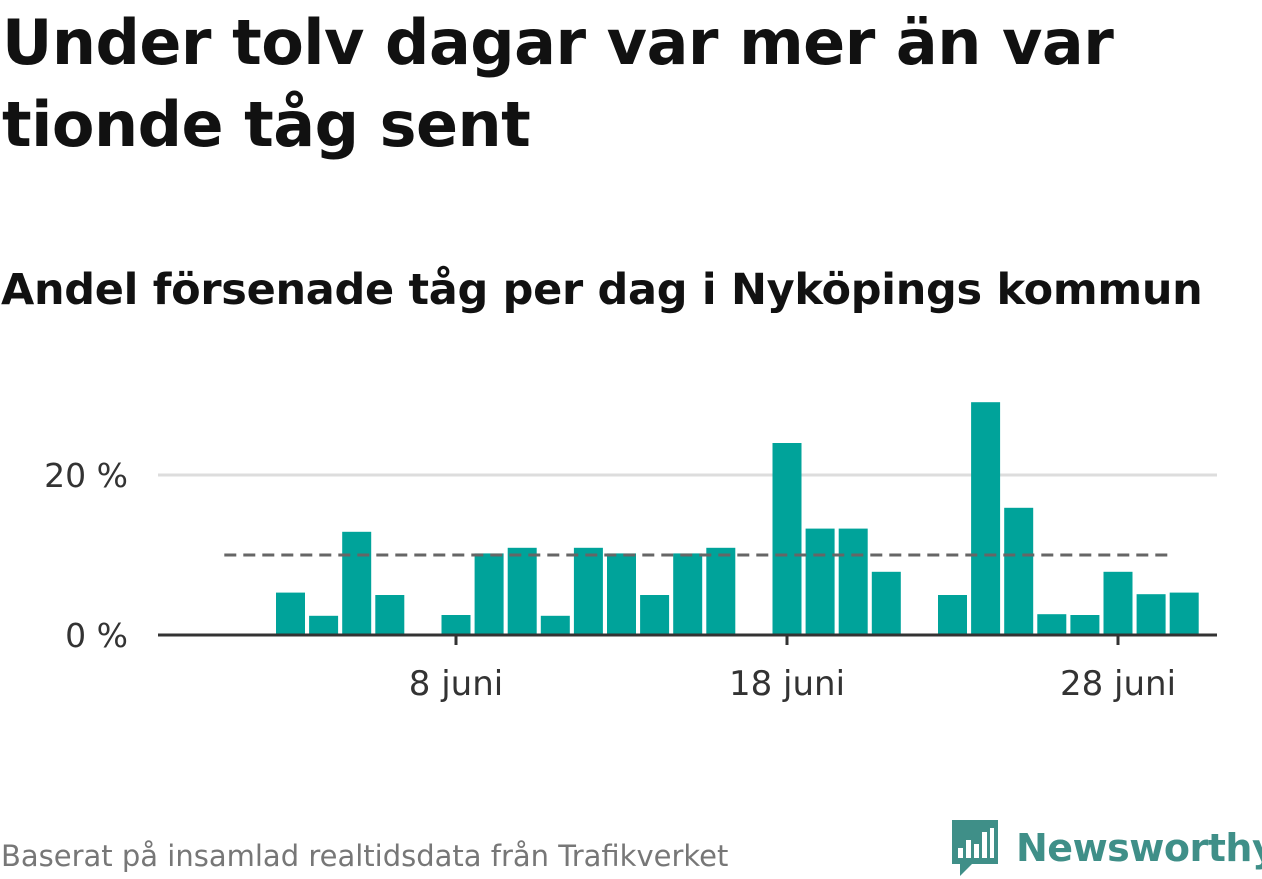 The image size is (1262, 879). What do you see at coordinates (86, 555) in the screenshot?
I see `y-axis-ticks: 0 % 20 %` at bounding box center [86, 555].